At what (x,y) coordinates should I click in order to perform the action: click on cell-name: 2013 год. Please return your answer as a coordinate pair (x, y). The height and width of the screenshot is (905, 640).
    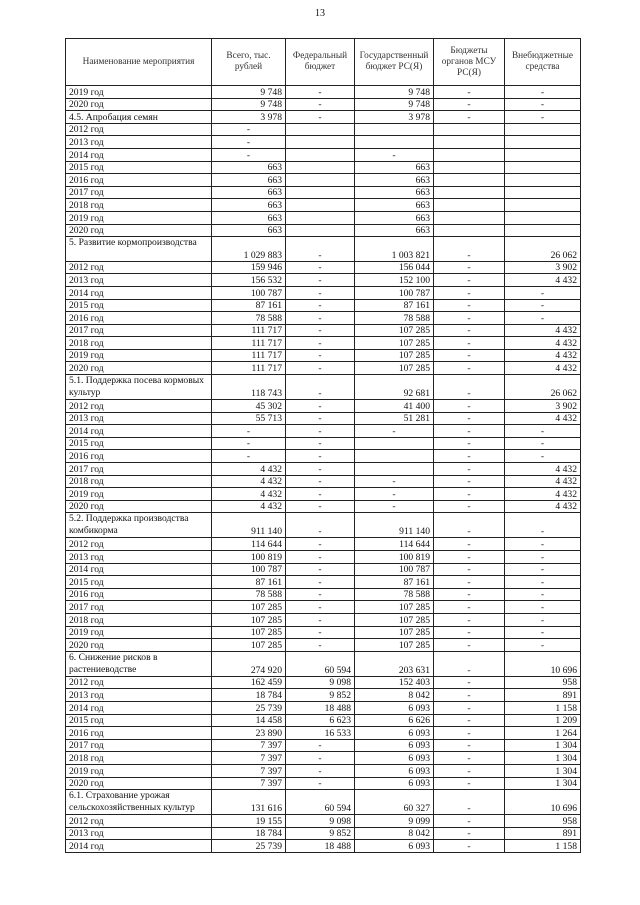
    Looking at the image, I should click on (138, 142).